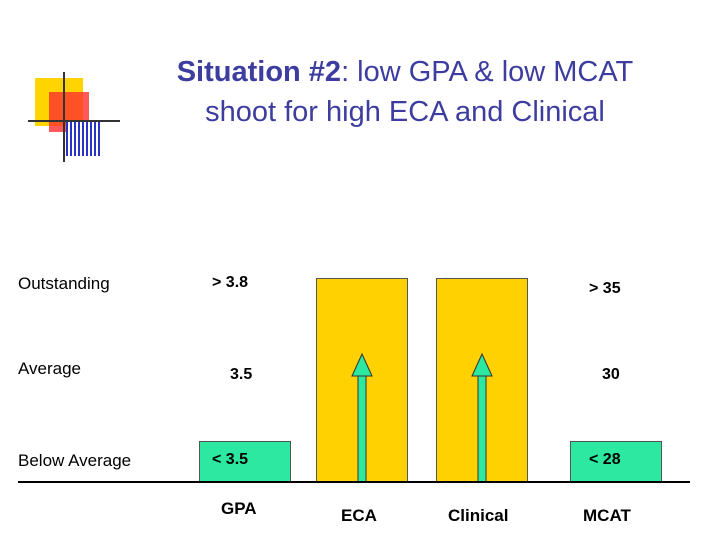  I want to click on baseline, so click(354, 482).